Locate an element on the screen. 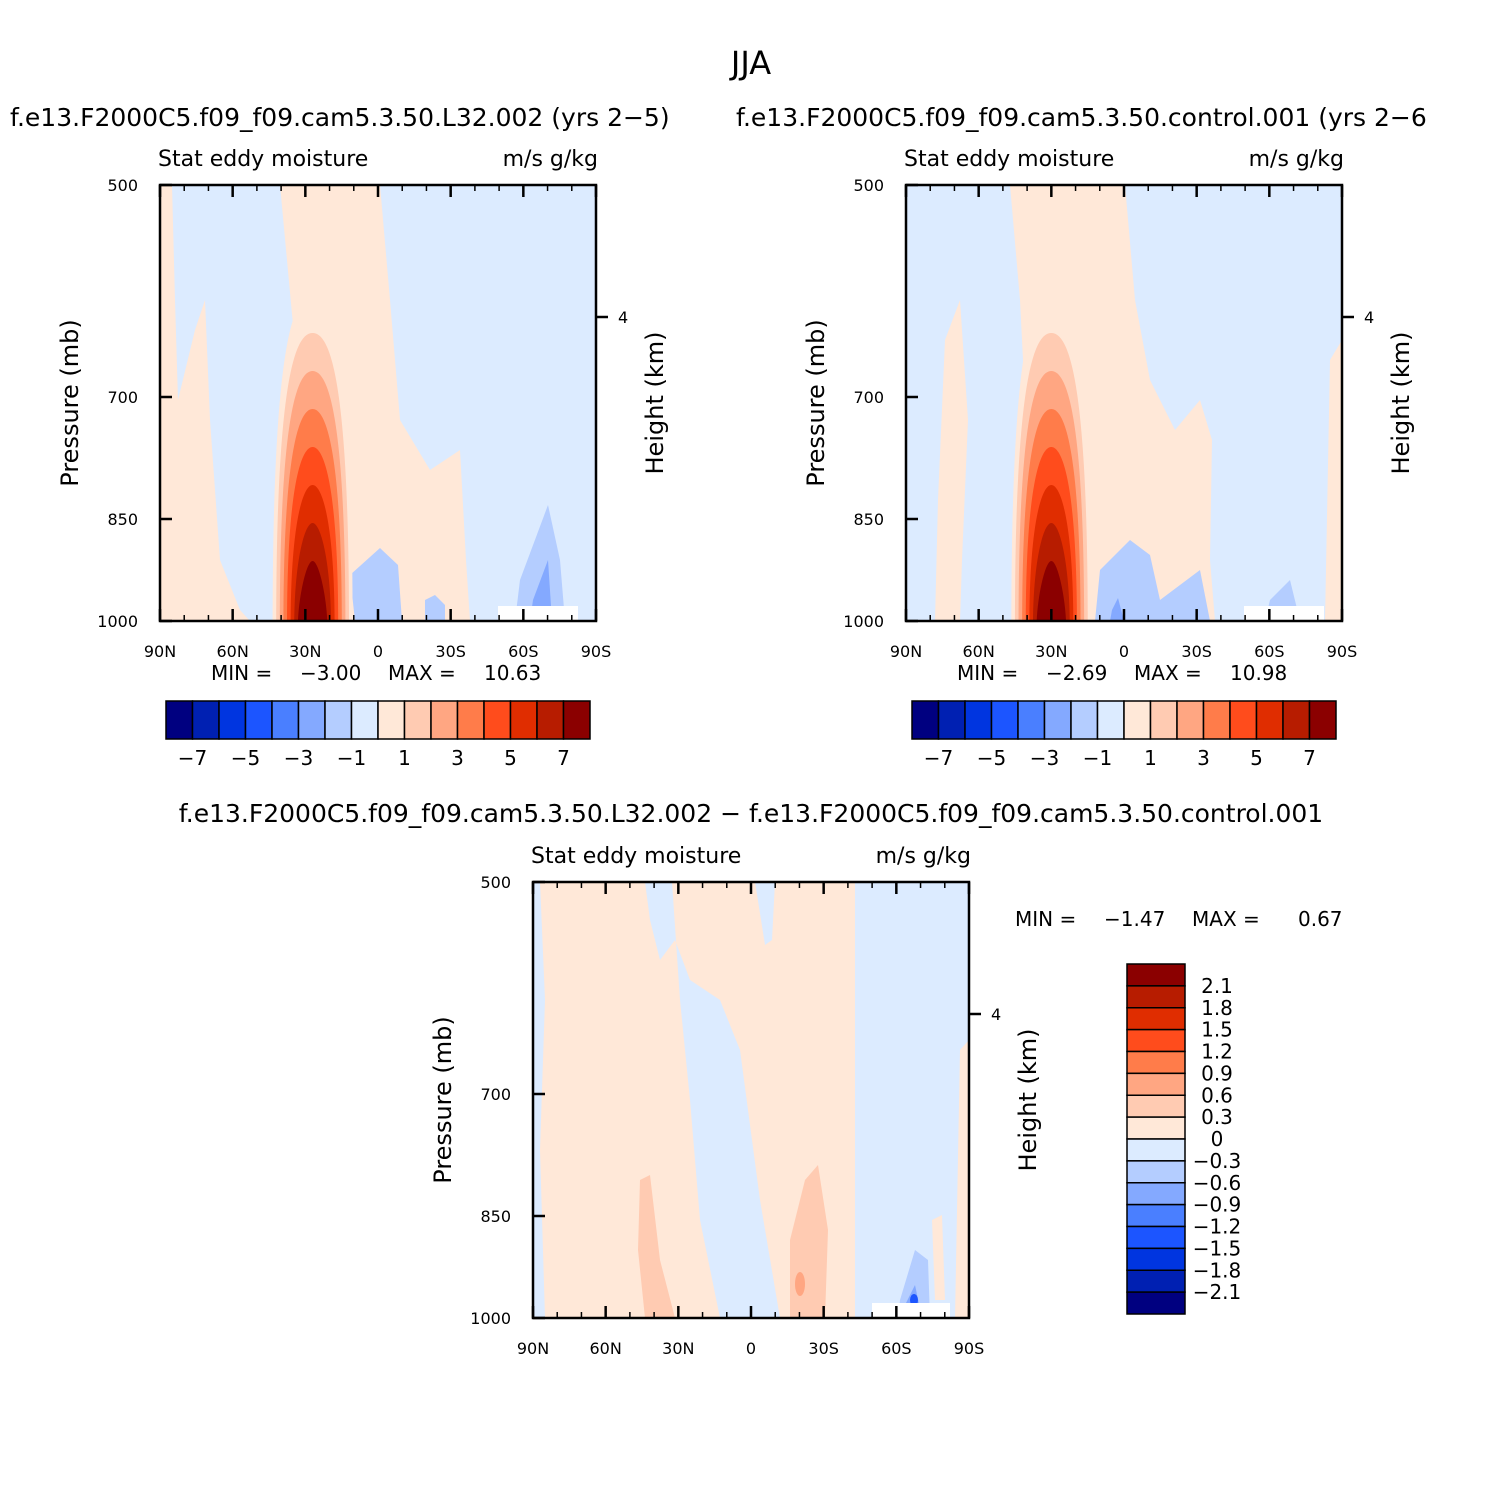 Image resolution: width=1502 pixels, height=1502 pixels. panel-3-left-string: Stat eddy moisture is located at coordinates (636, 856).